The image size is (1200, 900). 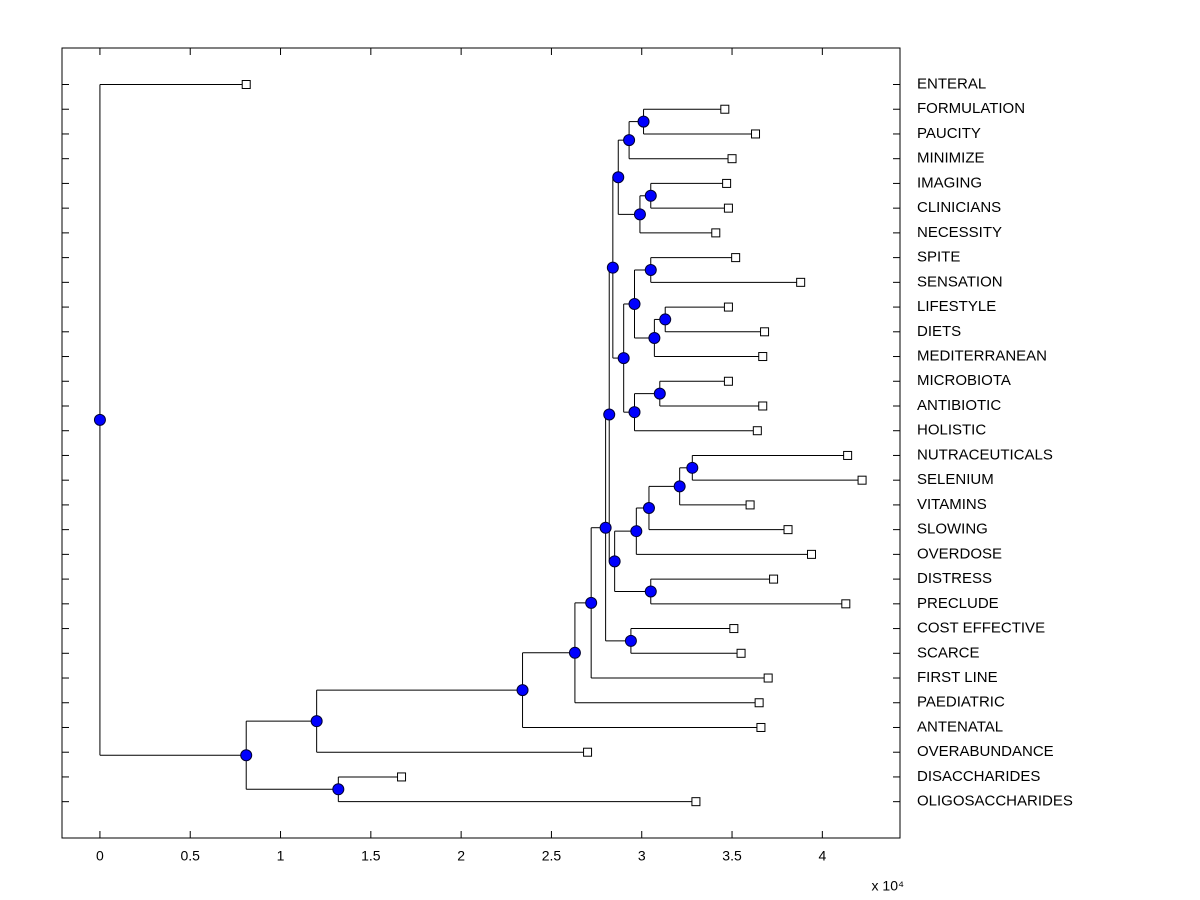 What do you see at coordinates (949, 182) in the screenshot?
I see `leaf-label: IMAGING` at bounding box center [949, 182].